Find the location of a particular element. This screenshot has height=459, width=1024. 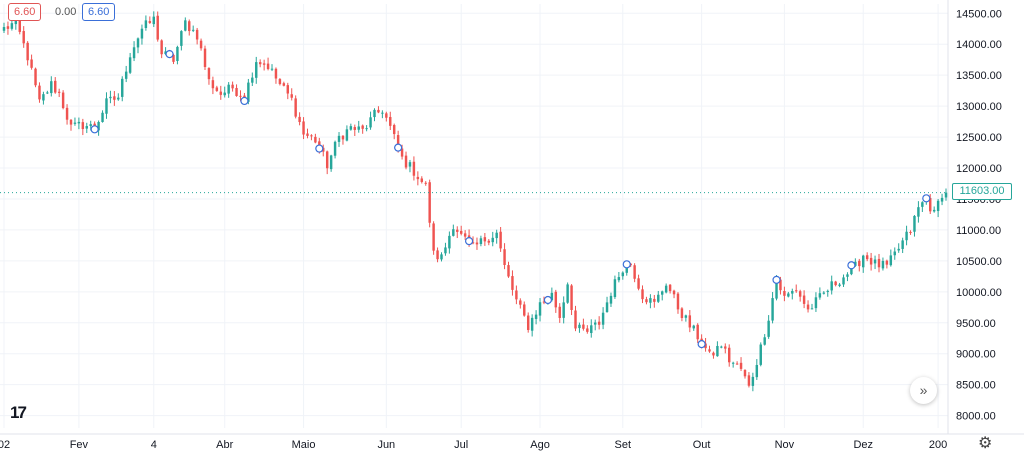

gear-icon: ⚙ is located at coordinates (985, 443).